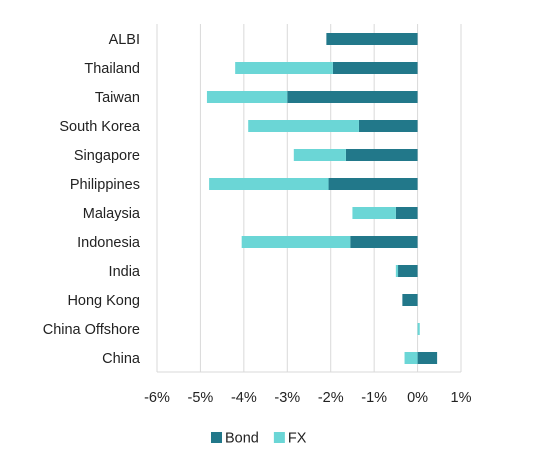 Image resolution: width=534 pixels, height=471 pixels. What do you see at coordinates (112, 69) in the screenshot?
I see `category-label: Thailand` at bounding box center [112, 69].